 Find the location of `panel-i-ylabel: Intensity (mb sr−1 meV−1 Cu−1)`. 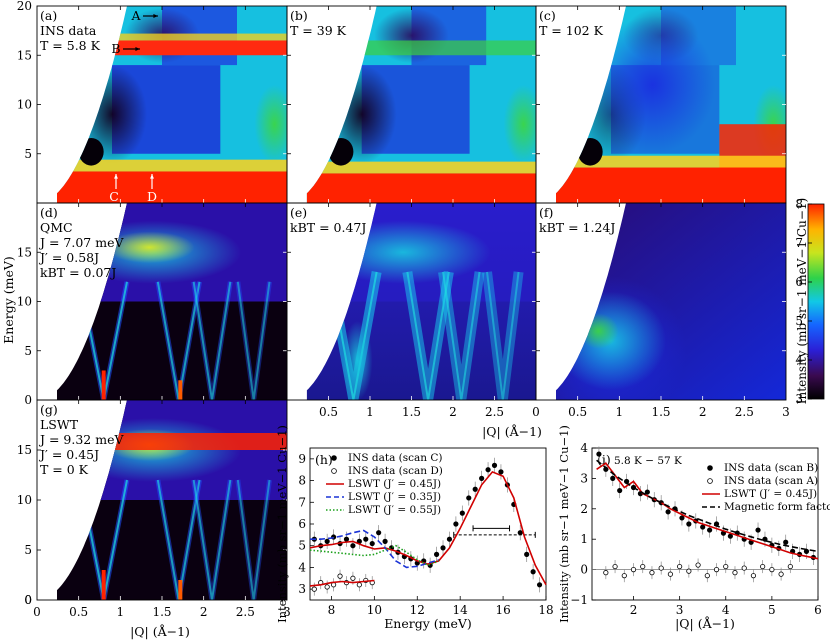

panel-i-ylabel: Intensity (mb sr−1 meV−1 Cu−1) is located at coordinates (564, 524).